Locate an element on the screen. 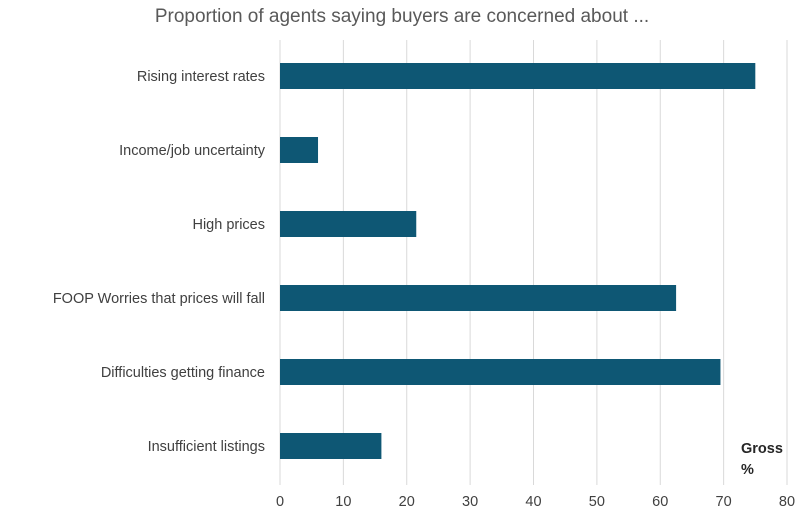 This screenshot has height=513, width=801. category-label: Rising interest rates is located at coordinates (201, 77).